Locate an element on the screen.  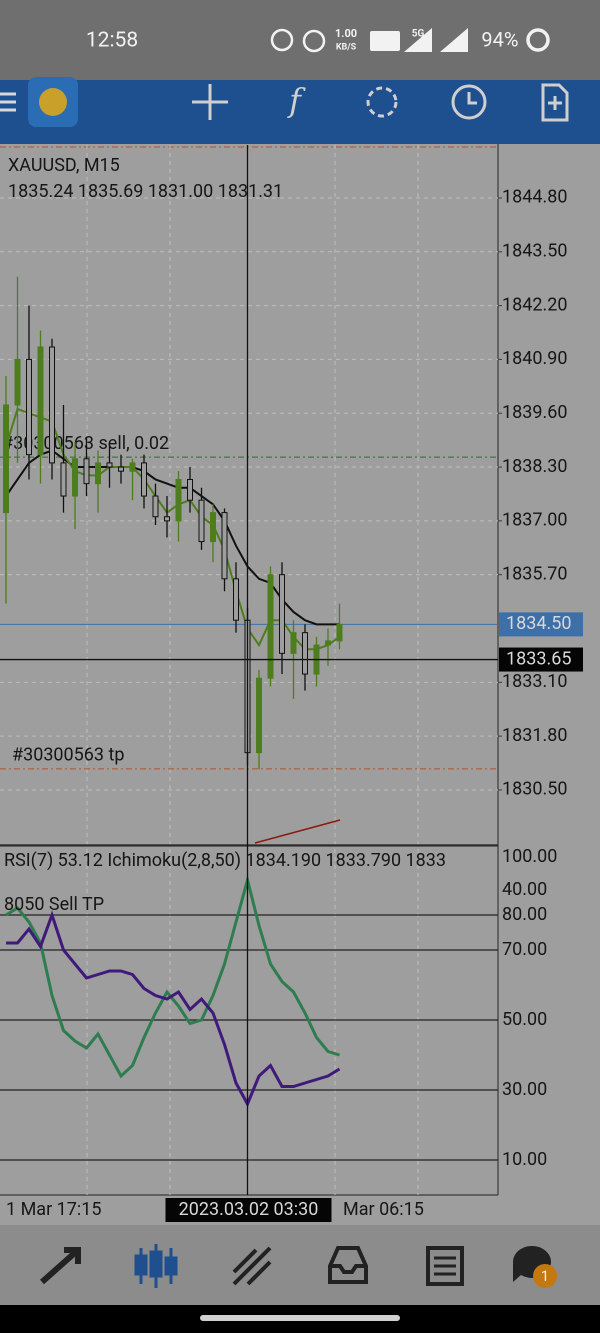
alarm-icon is located at coordinates (314, 41).